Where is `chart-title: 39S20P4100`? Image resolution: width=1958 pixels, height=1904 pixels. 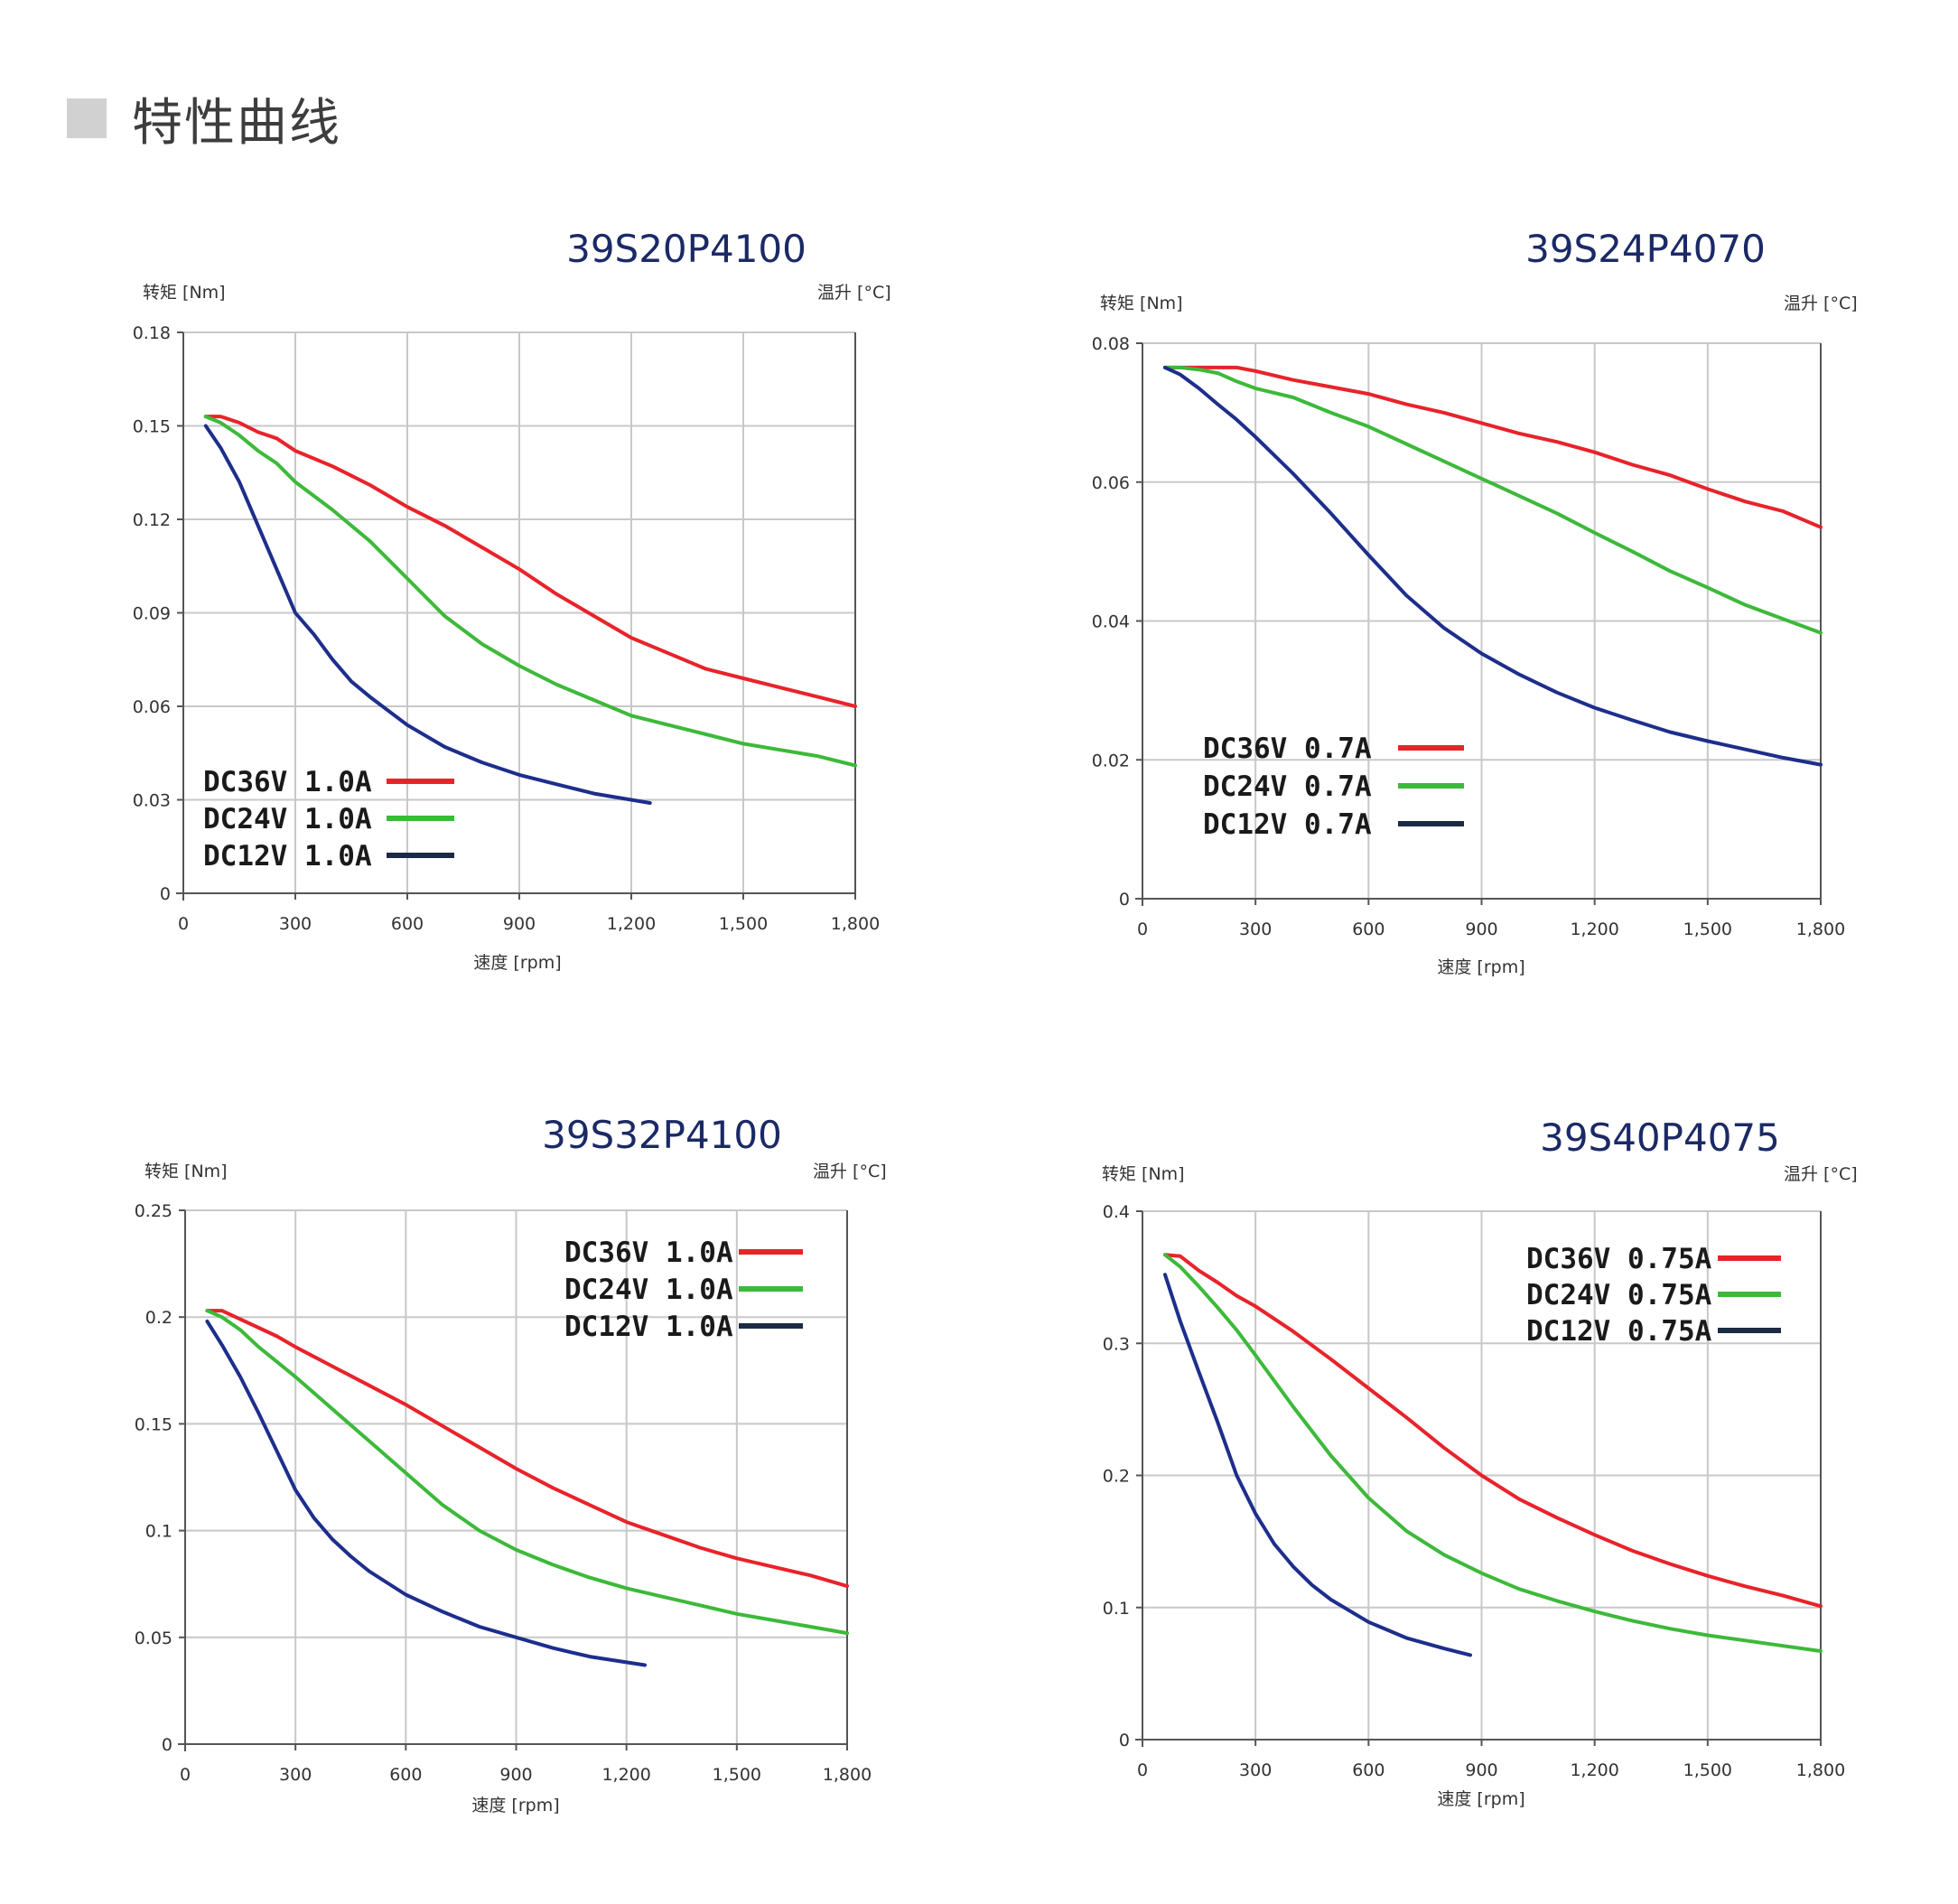 chart-title: 39S20P4100 is located at coordinates (686, 249).